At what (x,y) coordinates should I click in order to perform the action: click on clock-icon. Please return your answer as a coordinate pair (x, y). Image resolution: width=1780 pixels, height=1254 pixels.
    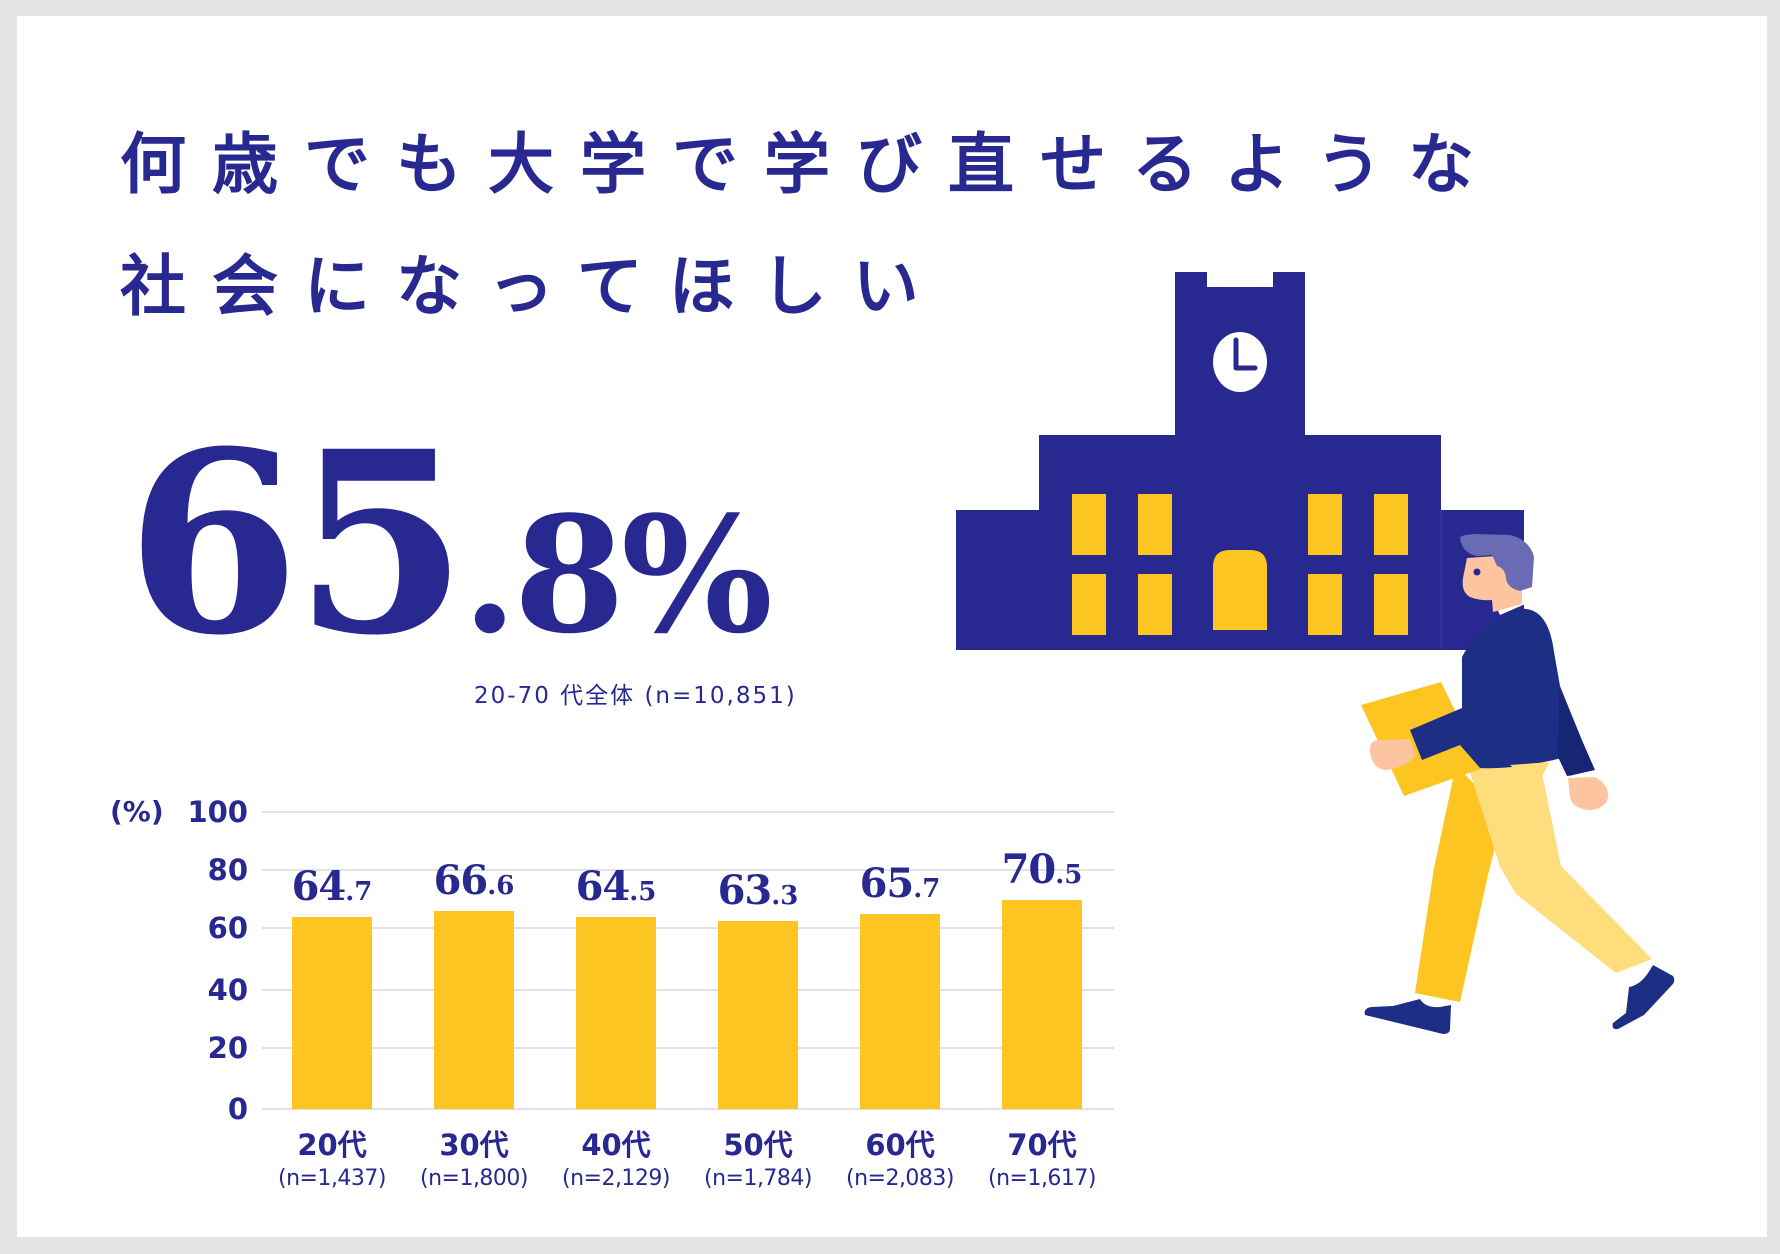
    Looking at the image, I should click on (1240, 362).